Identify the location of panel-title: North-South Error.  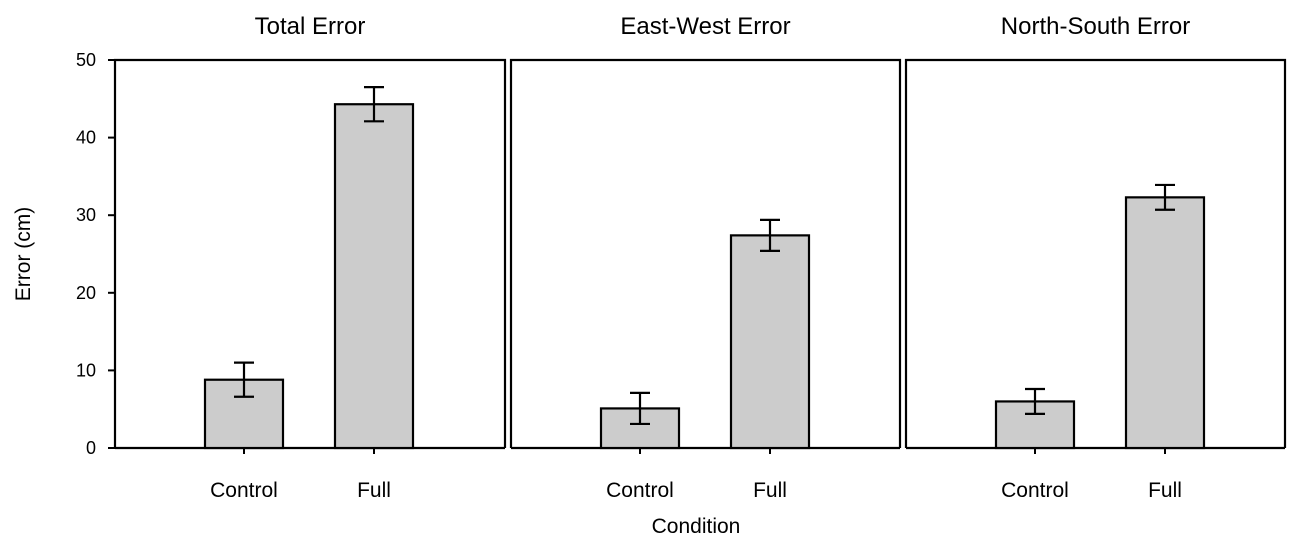
(1095, 26).